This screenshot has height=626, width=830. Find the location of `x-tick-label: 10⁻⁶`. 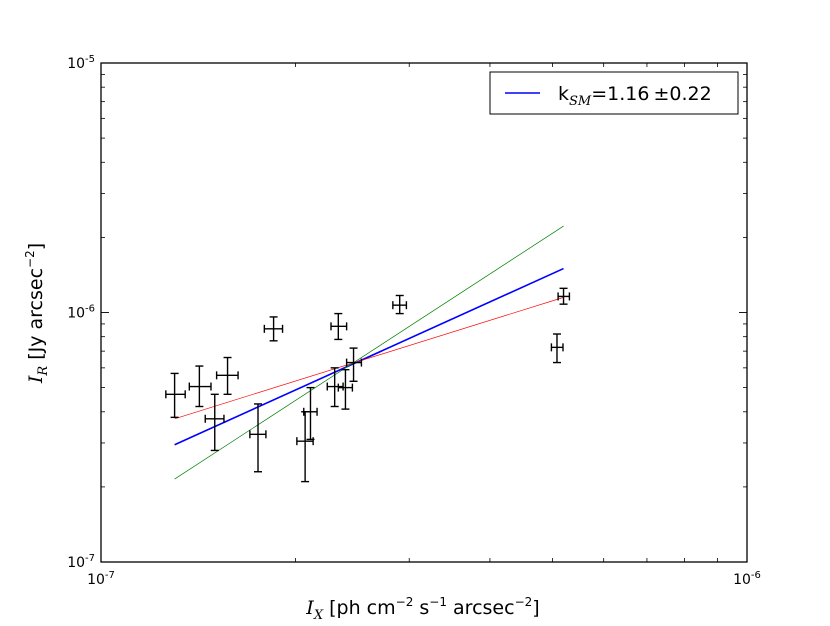

x-tick-label: 10⁻⁶ is located at coordinates (747, 579).